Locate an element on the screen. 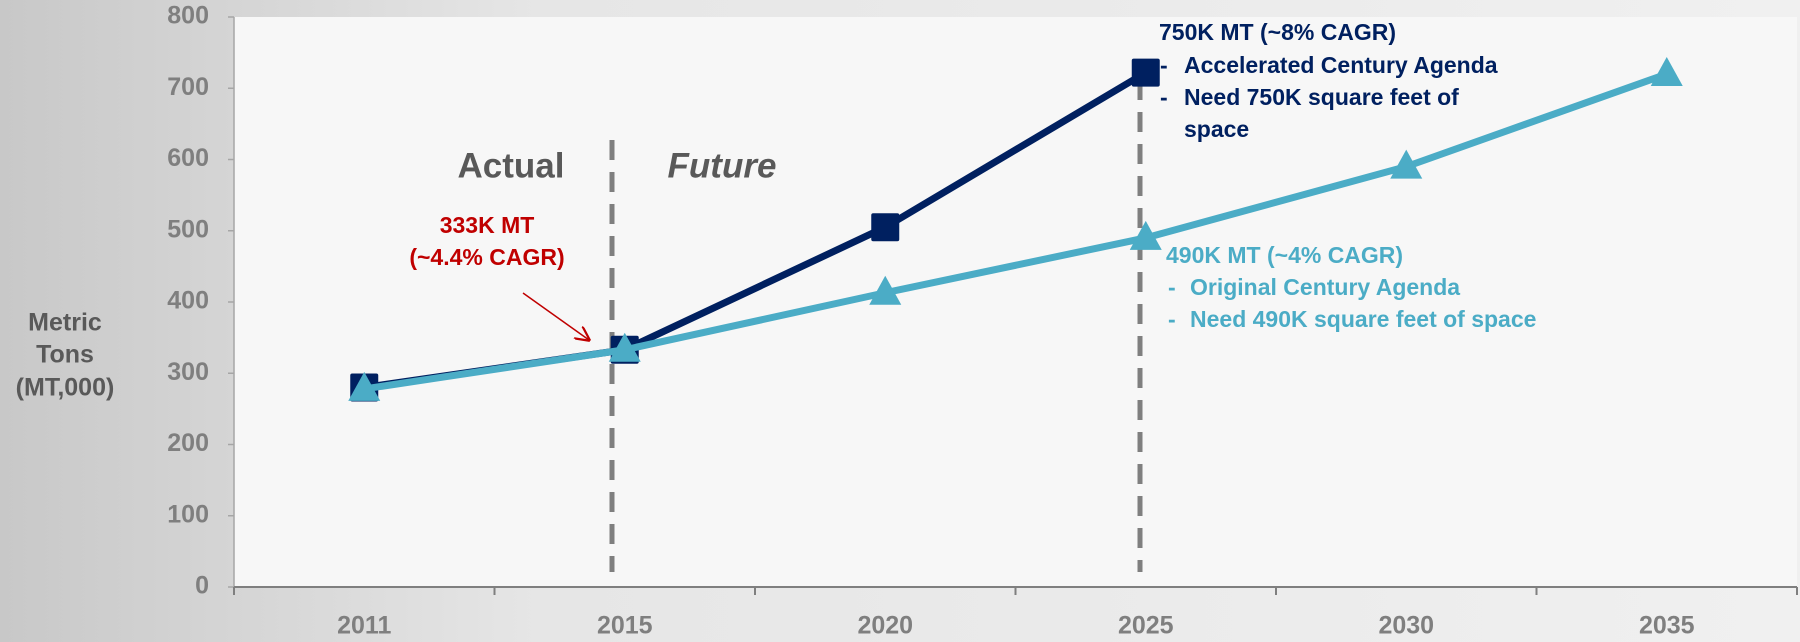 The image size is (1800, 642). annotation: Need 490K square feet of space is located at coordinates (1363, 319).